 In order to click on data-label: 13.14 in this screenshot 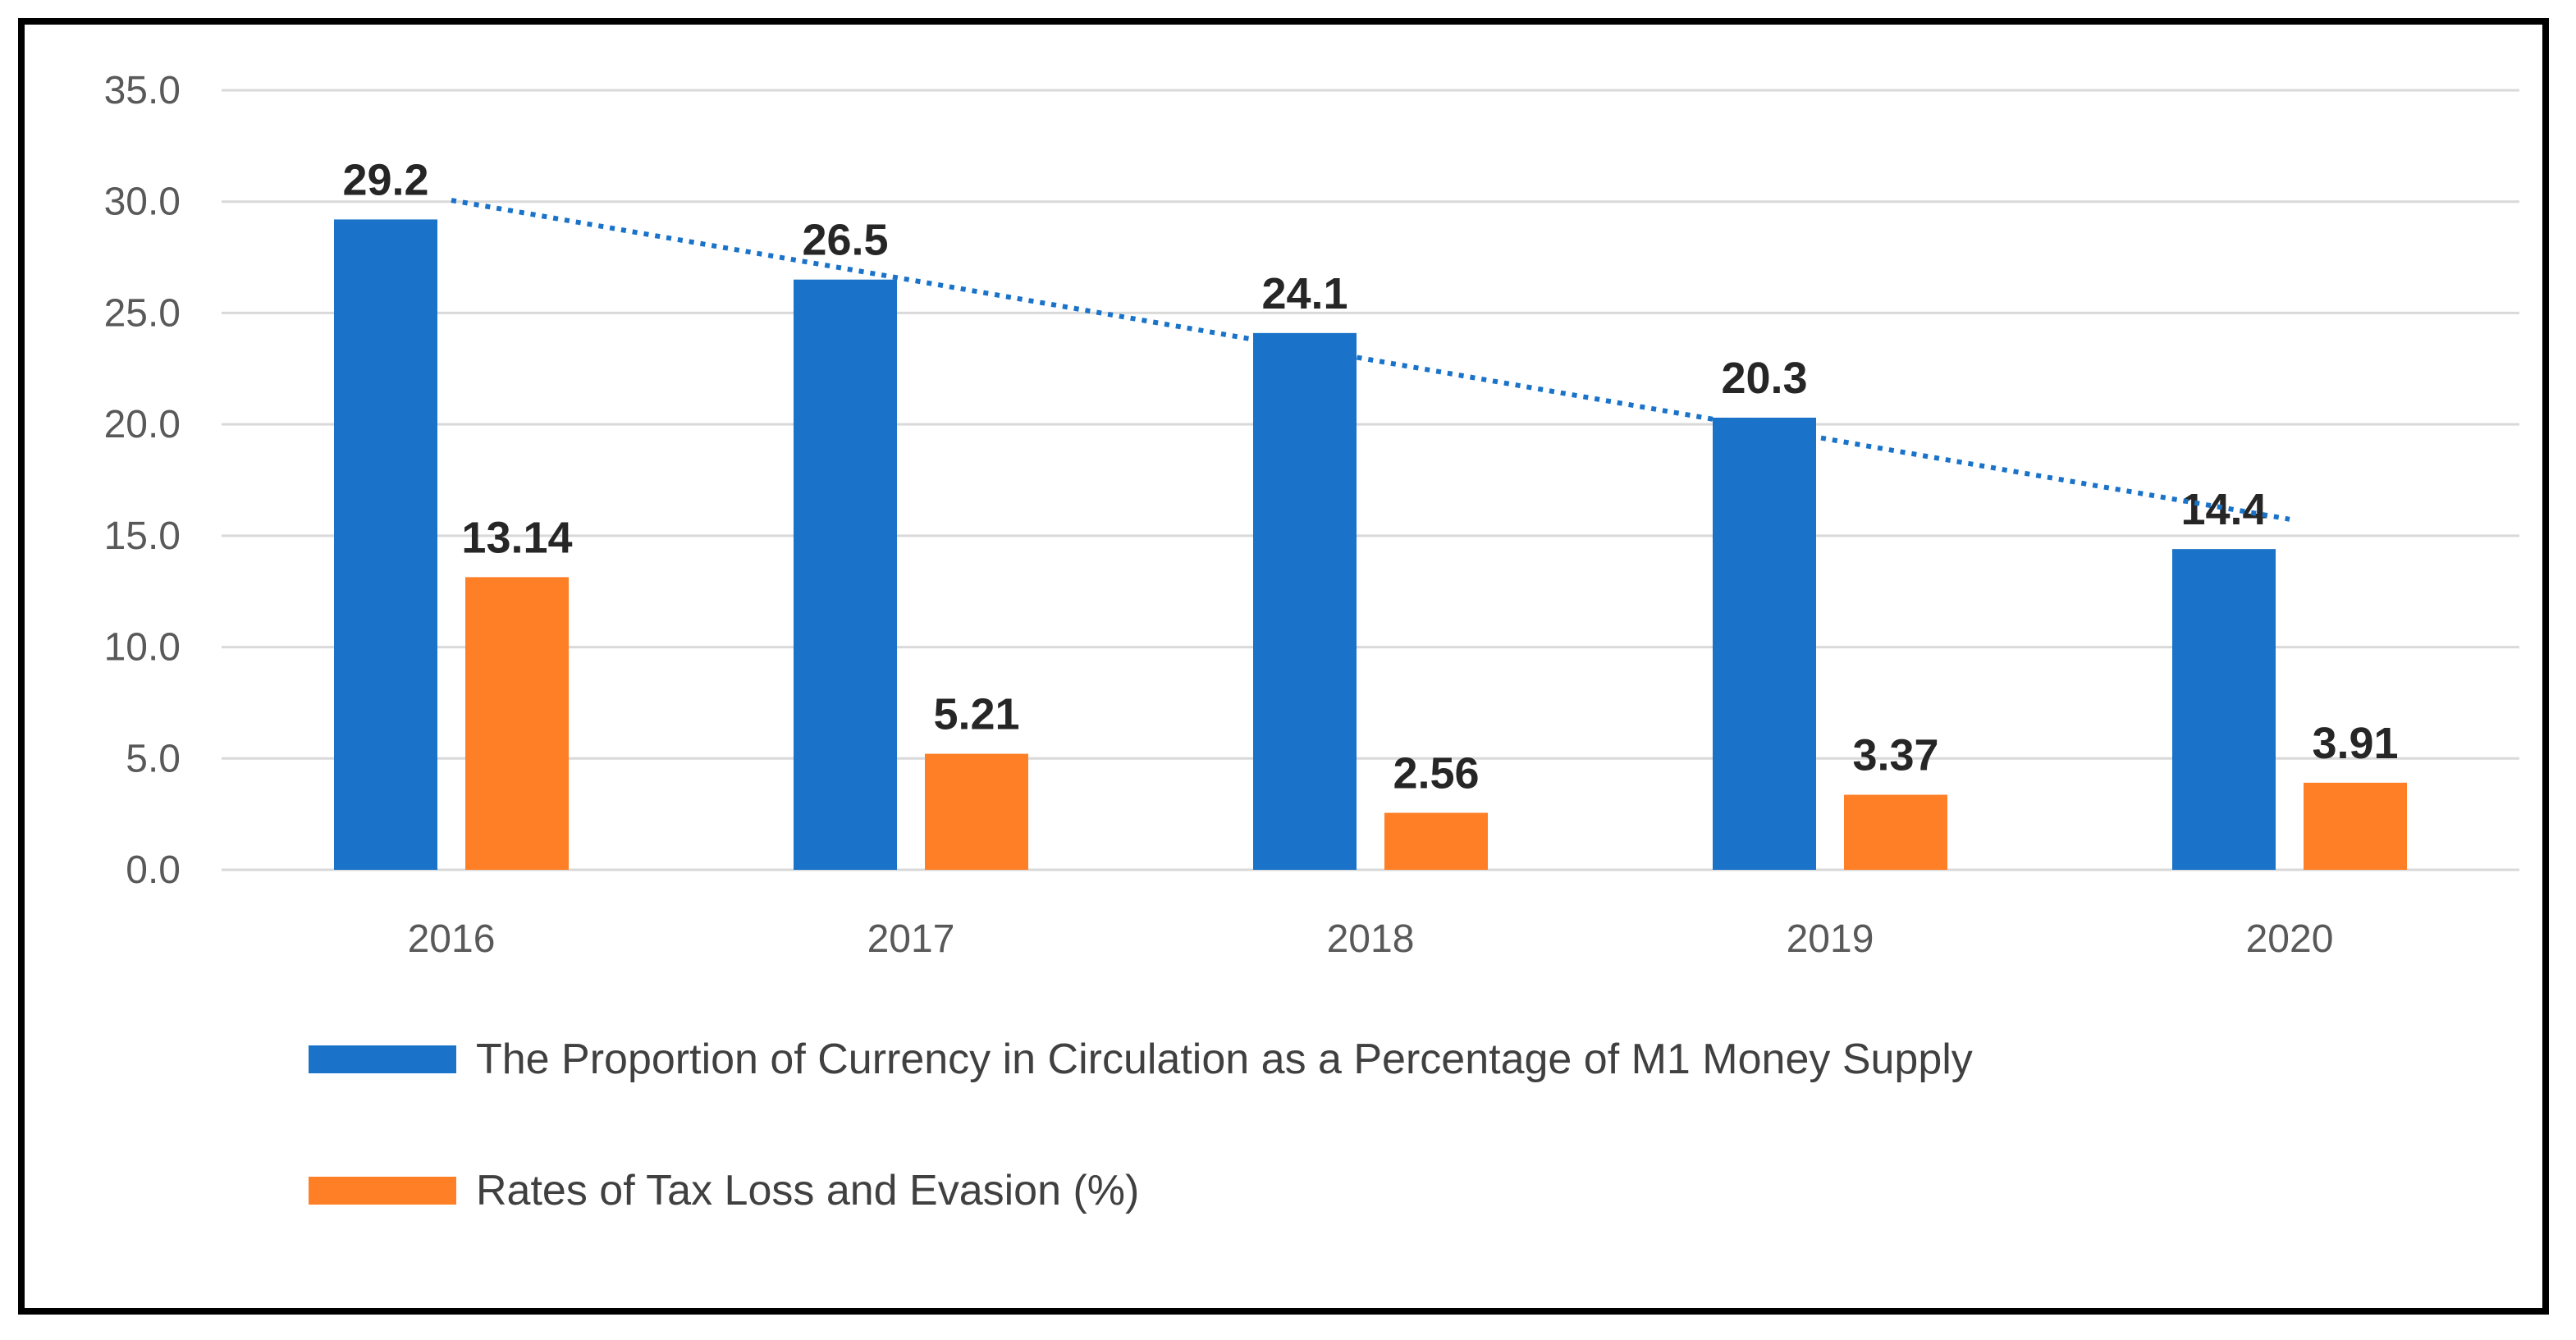, I will do `click(516, 537)`.